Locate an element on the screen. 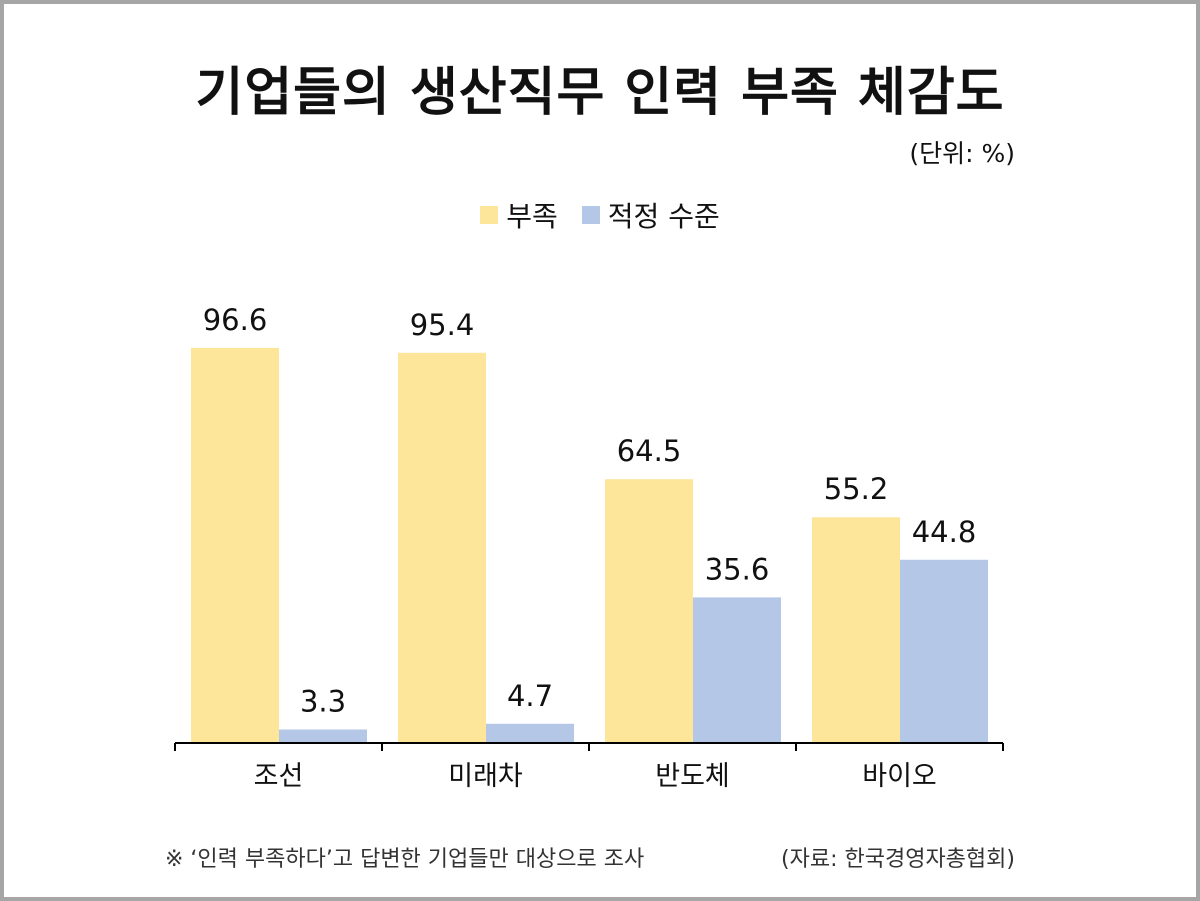 This screenshot has height=901, width=1200. legend-swatch-adequate is located at coordinates (590, 215).